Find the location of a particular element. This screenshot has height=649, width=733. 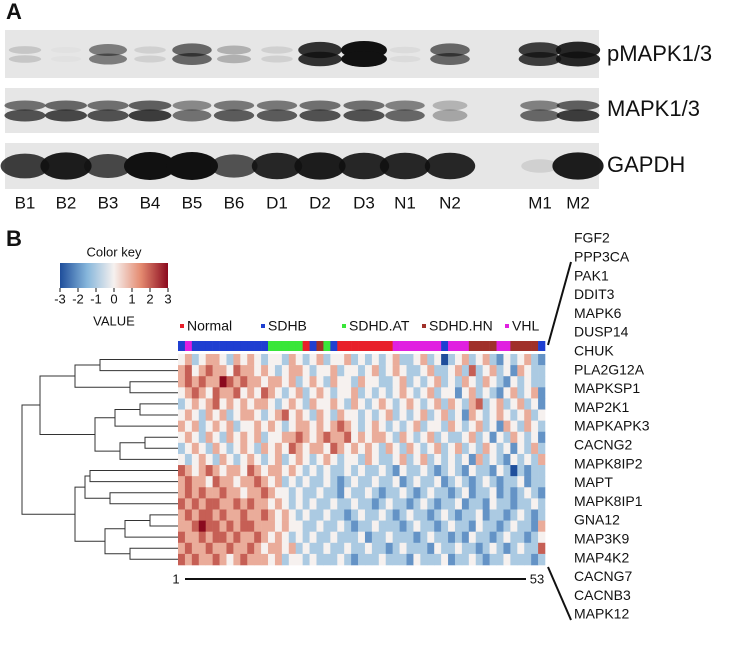

lane-label: B1 is located at coordinates (25, 202).